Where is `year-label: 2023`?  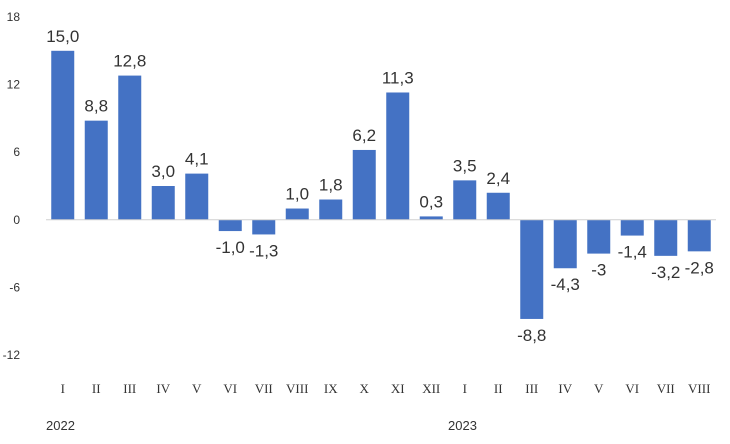
year-label: 2023 is located at coordinates (462, 425).